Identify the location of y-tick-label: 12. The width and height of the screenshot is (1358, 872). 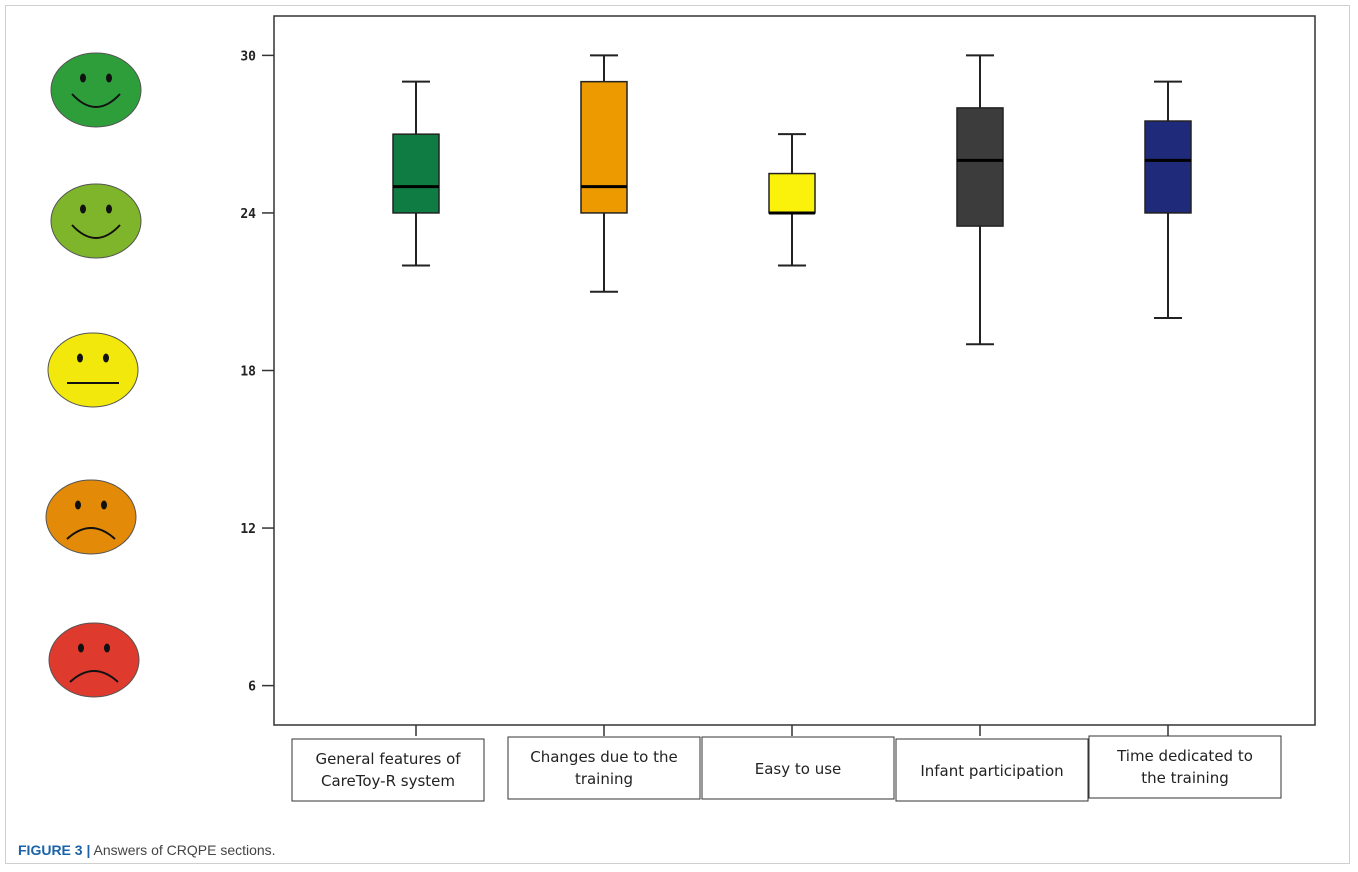
(248, 529).